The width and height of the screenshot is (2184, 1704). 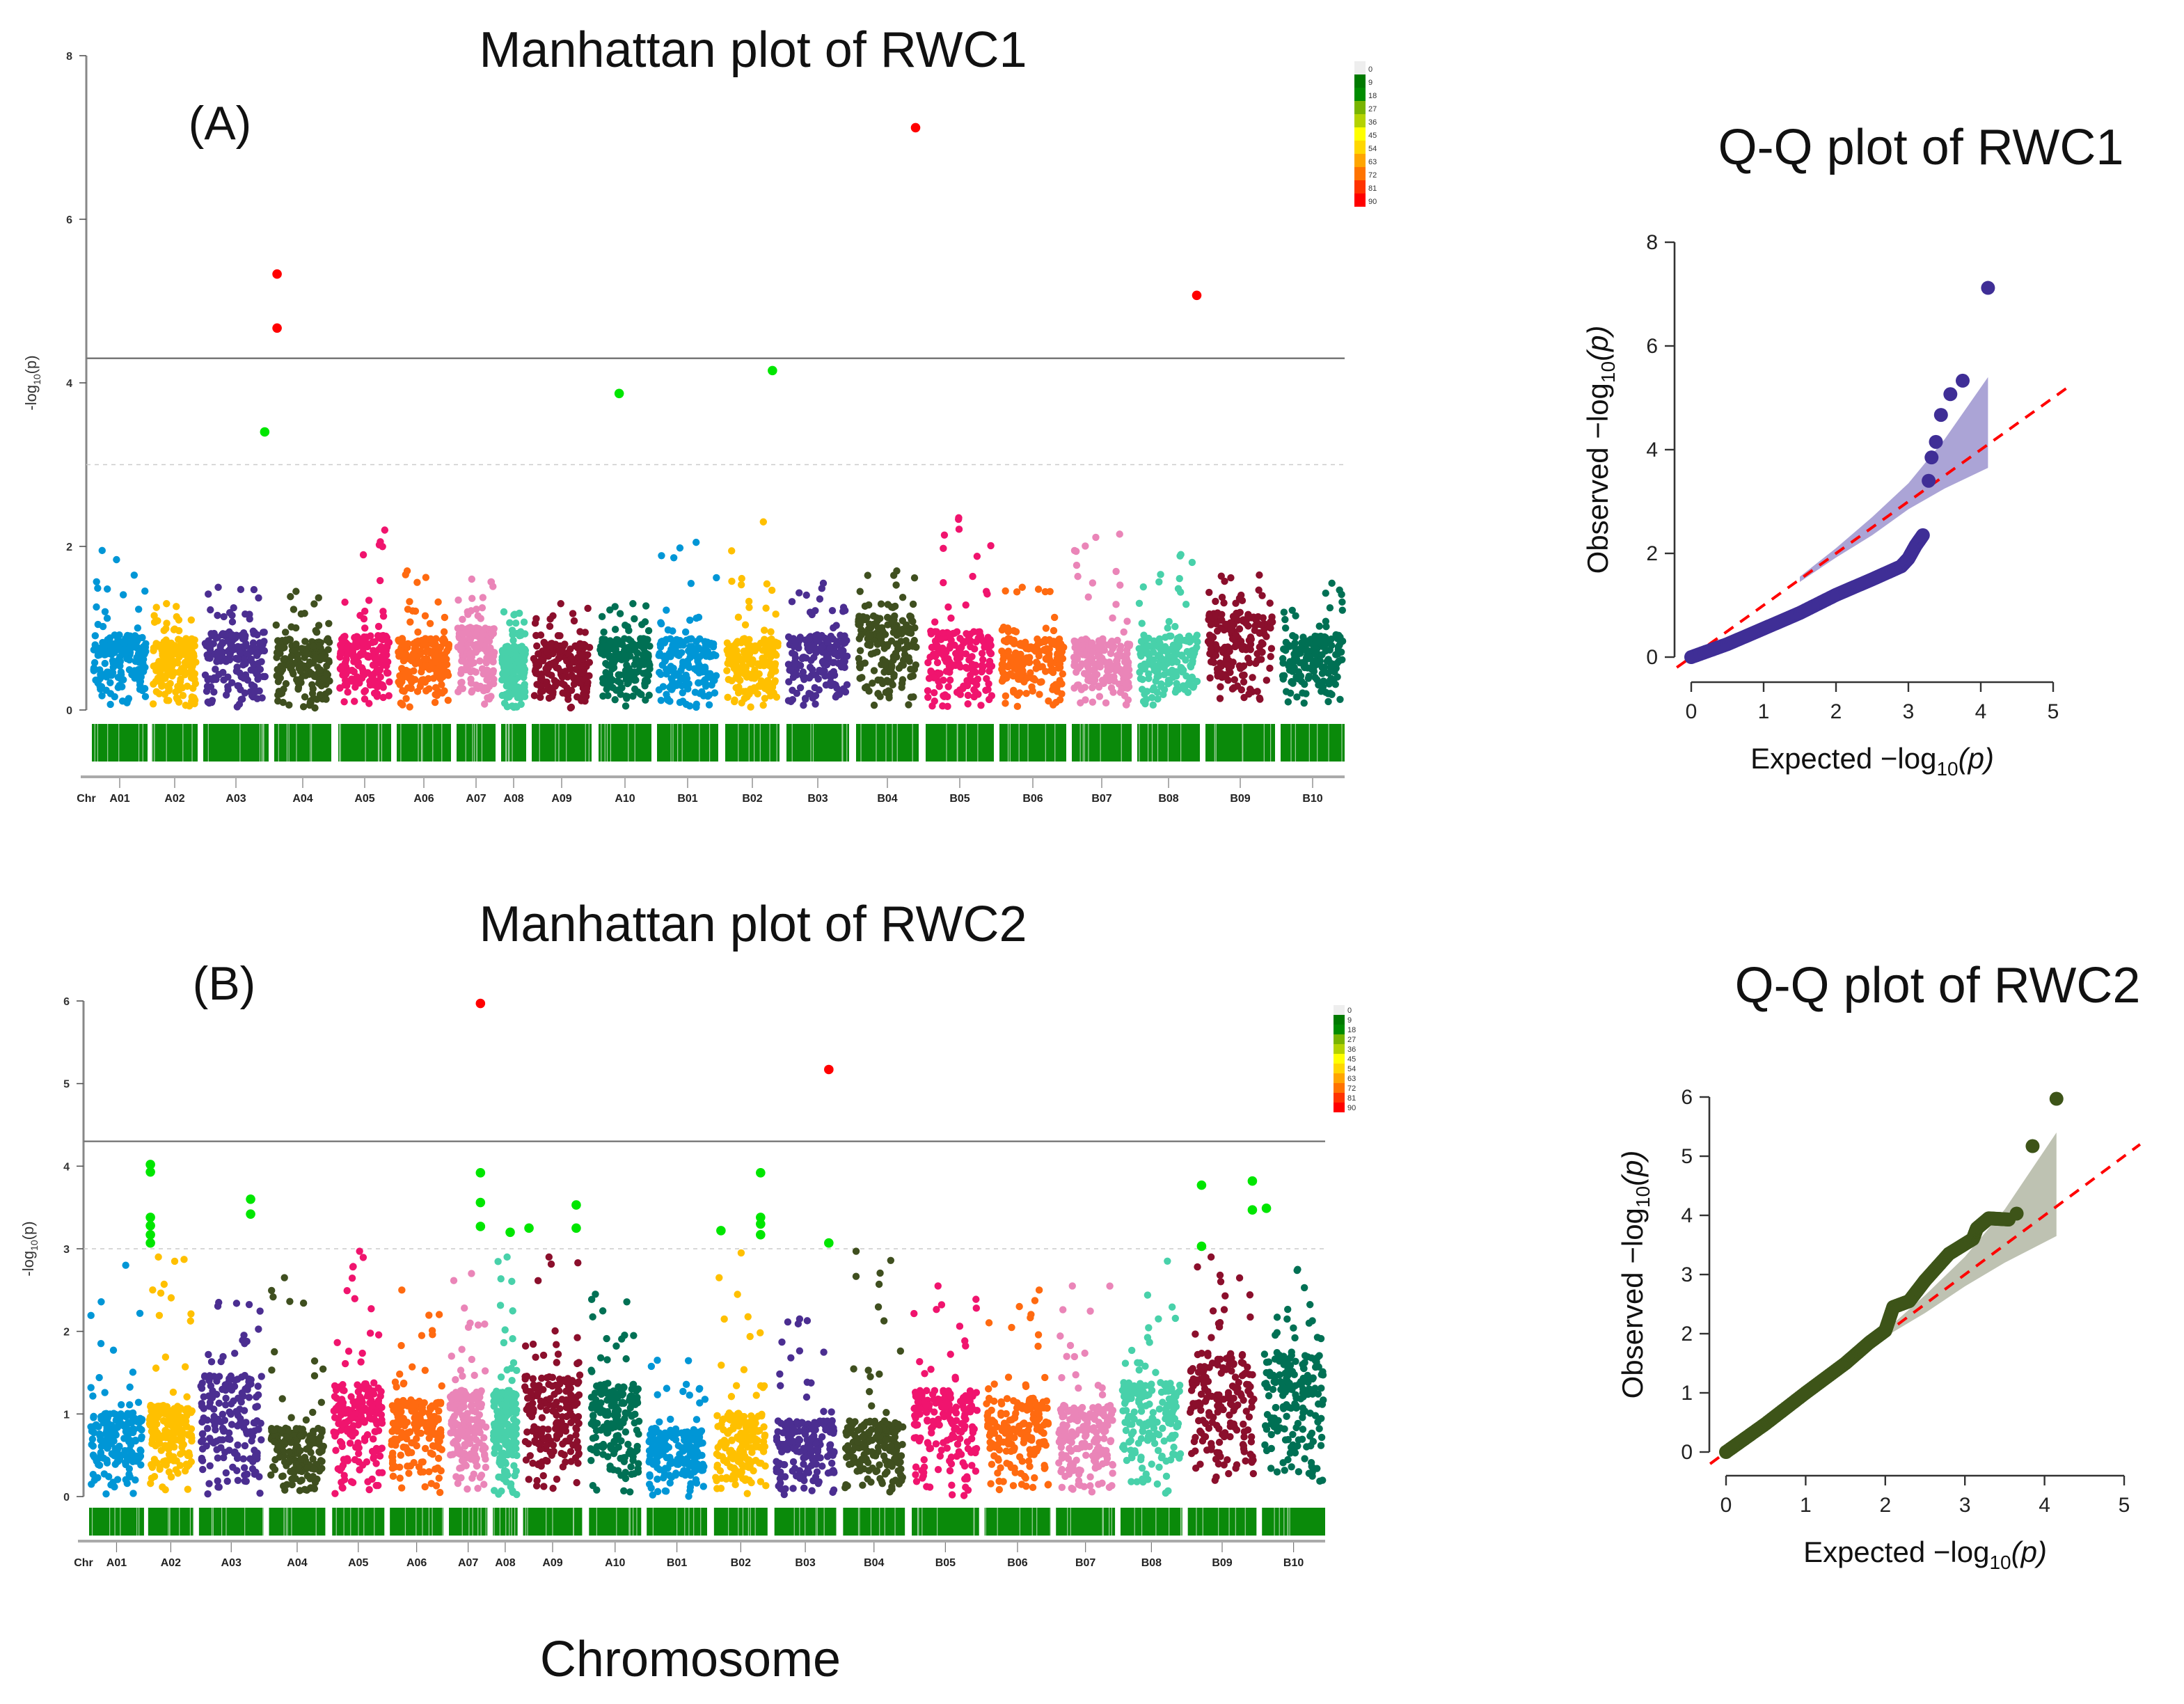 I want to click on chromosome-B05-points, so click(x=960, y=612).